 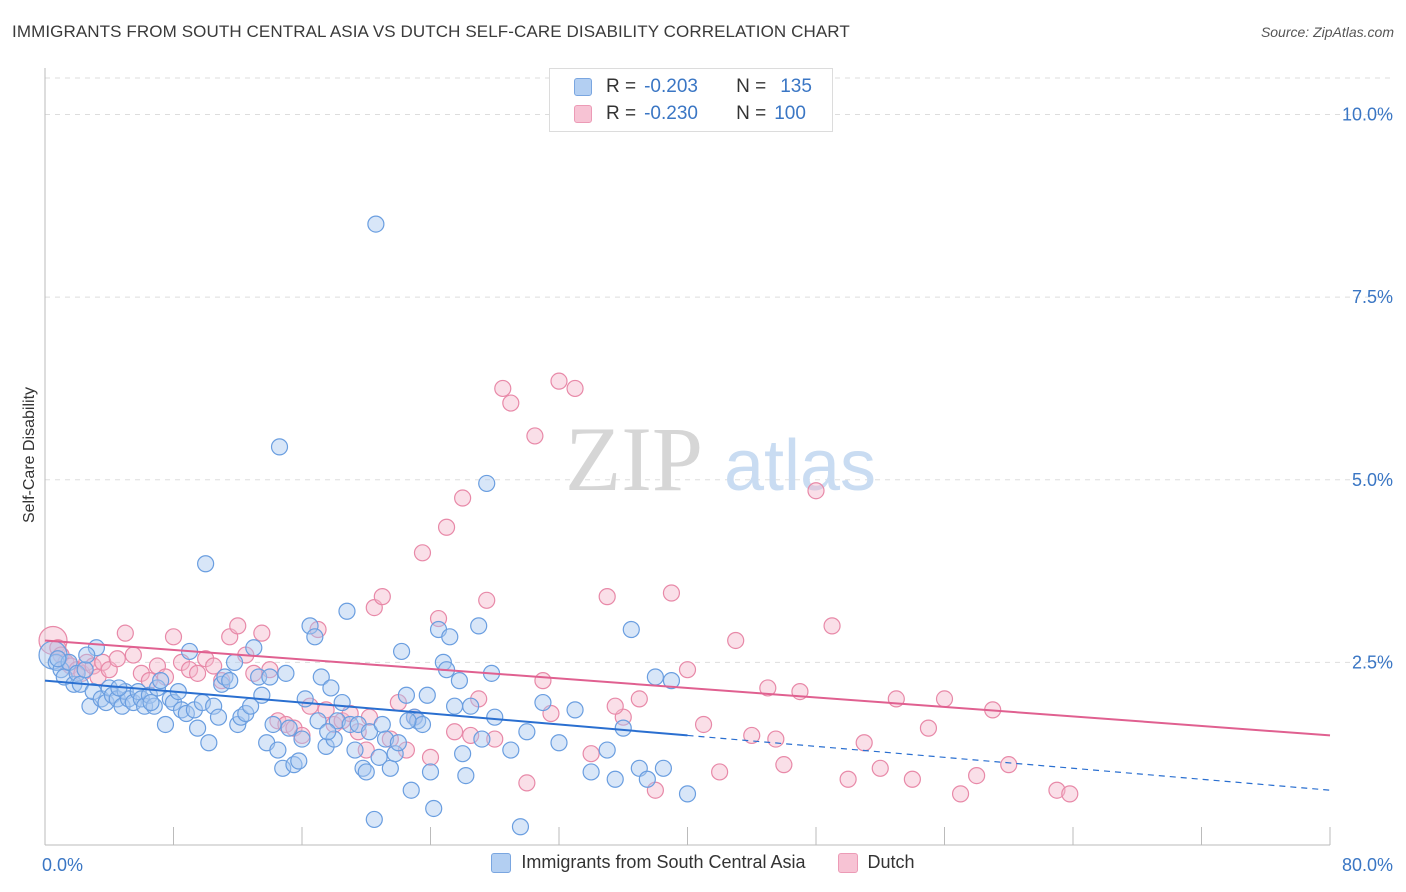 I want to click on correlation-legend: R = -0.203 N = 135 R = -0.230 N = 100, so click(x=691, y=100).